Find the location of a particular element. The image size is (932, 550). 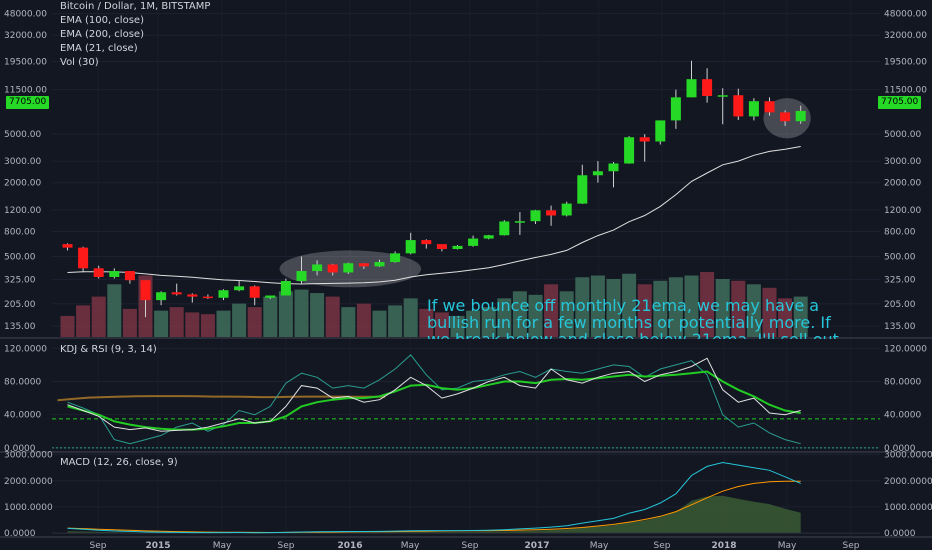

macd-tick-label-left: 3000.0000 is located at coordinates (28, 456).